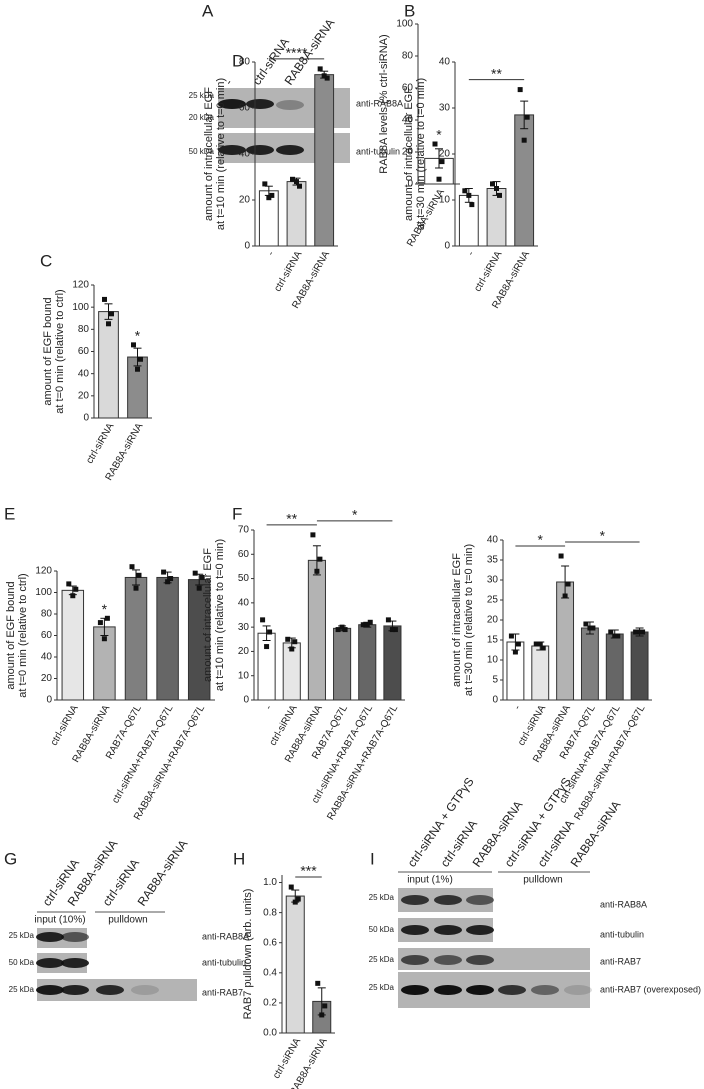 The width and height of the screenshot is (704, 1089). Describe the element at coordinates (10, 858) in the screenshot. I see `panel-letter: G` at that location.